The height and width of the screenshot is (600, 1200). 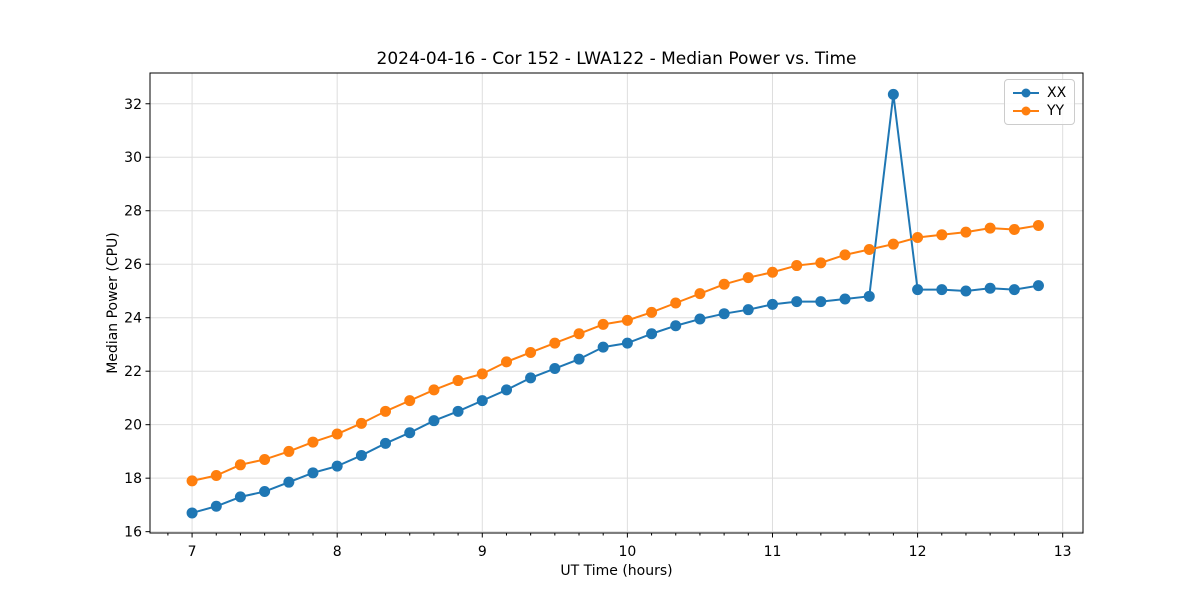 I want to click on svg-text: 10, so click(x=627, y=552).